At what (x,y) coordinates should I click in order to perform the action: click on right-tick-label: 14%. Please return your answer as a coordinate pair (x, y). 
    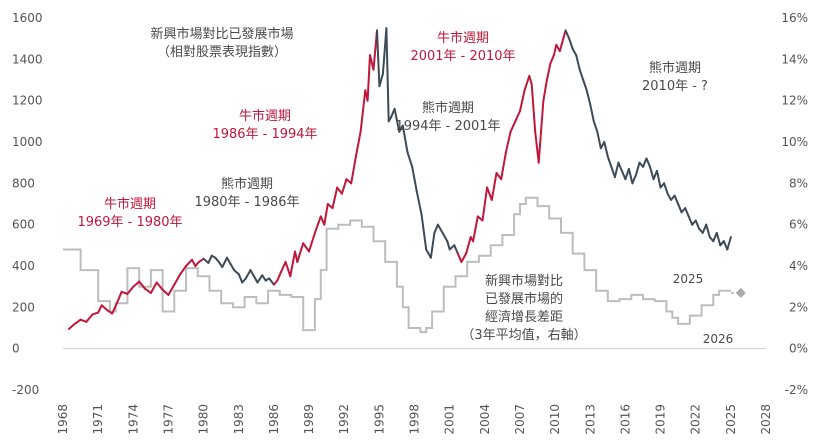
    Looking at the image, I should click on (794, 59).